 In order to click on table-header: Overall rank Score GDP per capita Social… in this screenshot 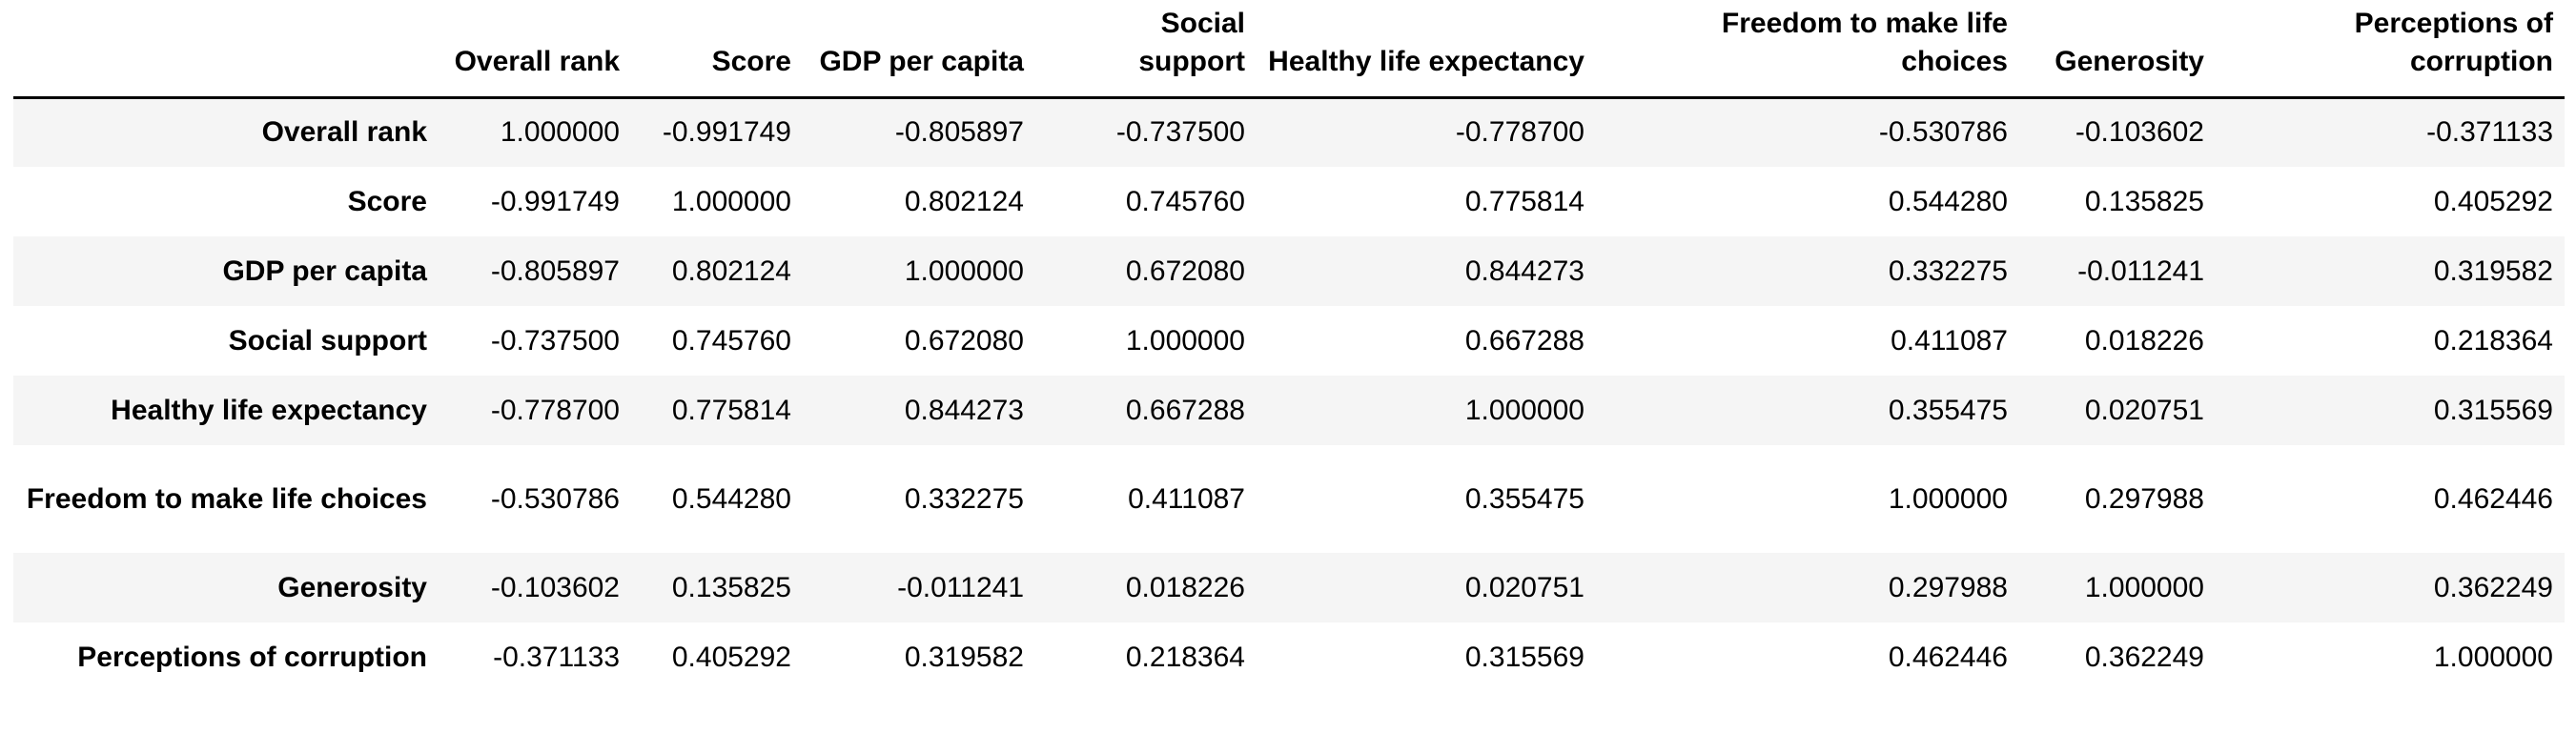, I will do `click(1289, 50)`.